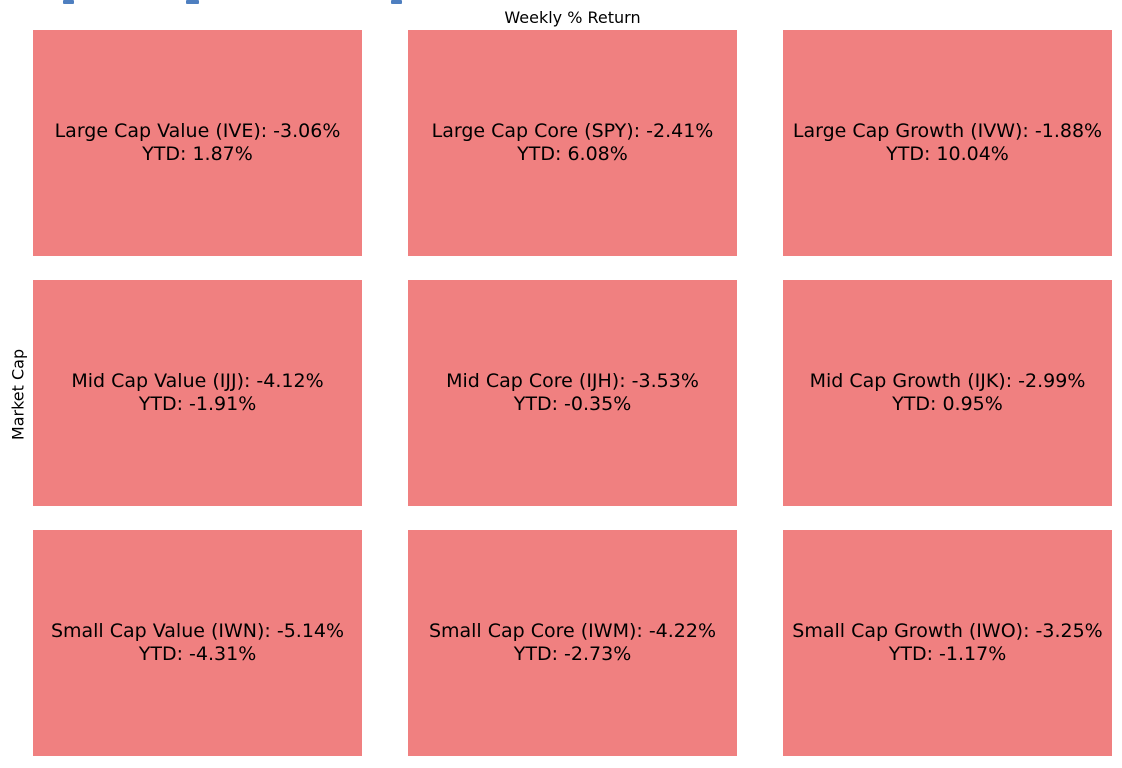 The image size is (1122, 768). What do you see at coordinates (572, 631) in the screenshot?
I see `cell-return-line: Small Cap Core (IWM): -4.22%` at bounding box center [572, 631].